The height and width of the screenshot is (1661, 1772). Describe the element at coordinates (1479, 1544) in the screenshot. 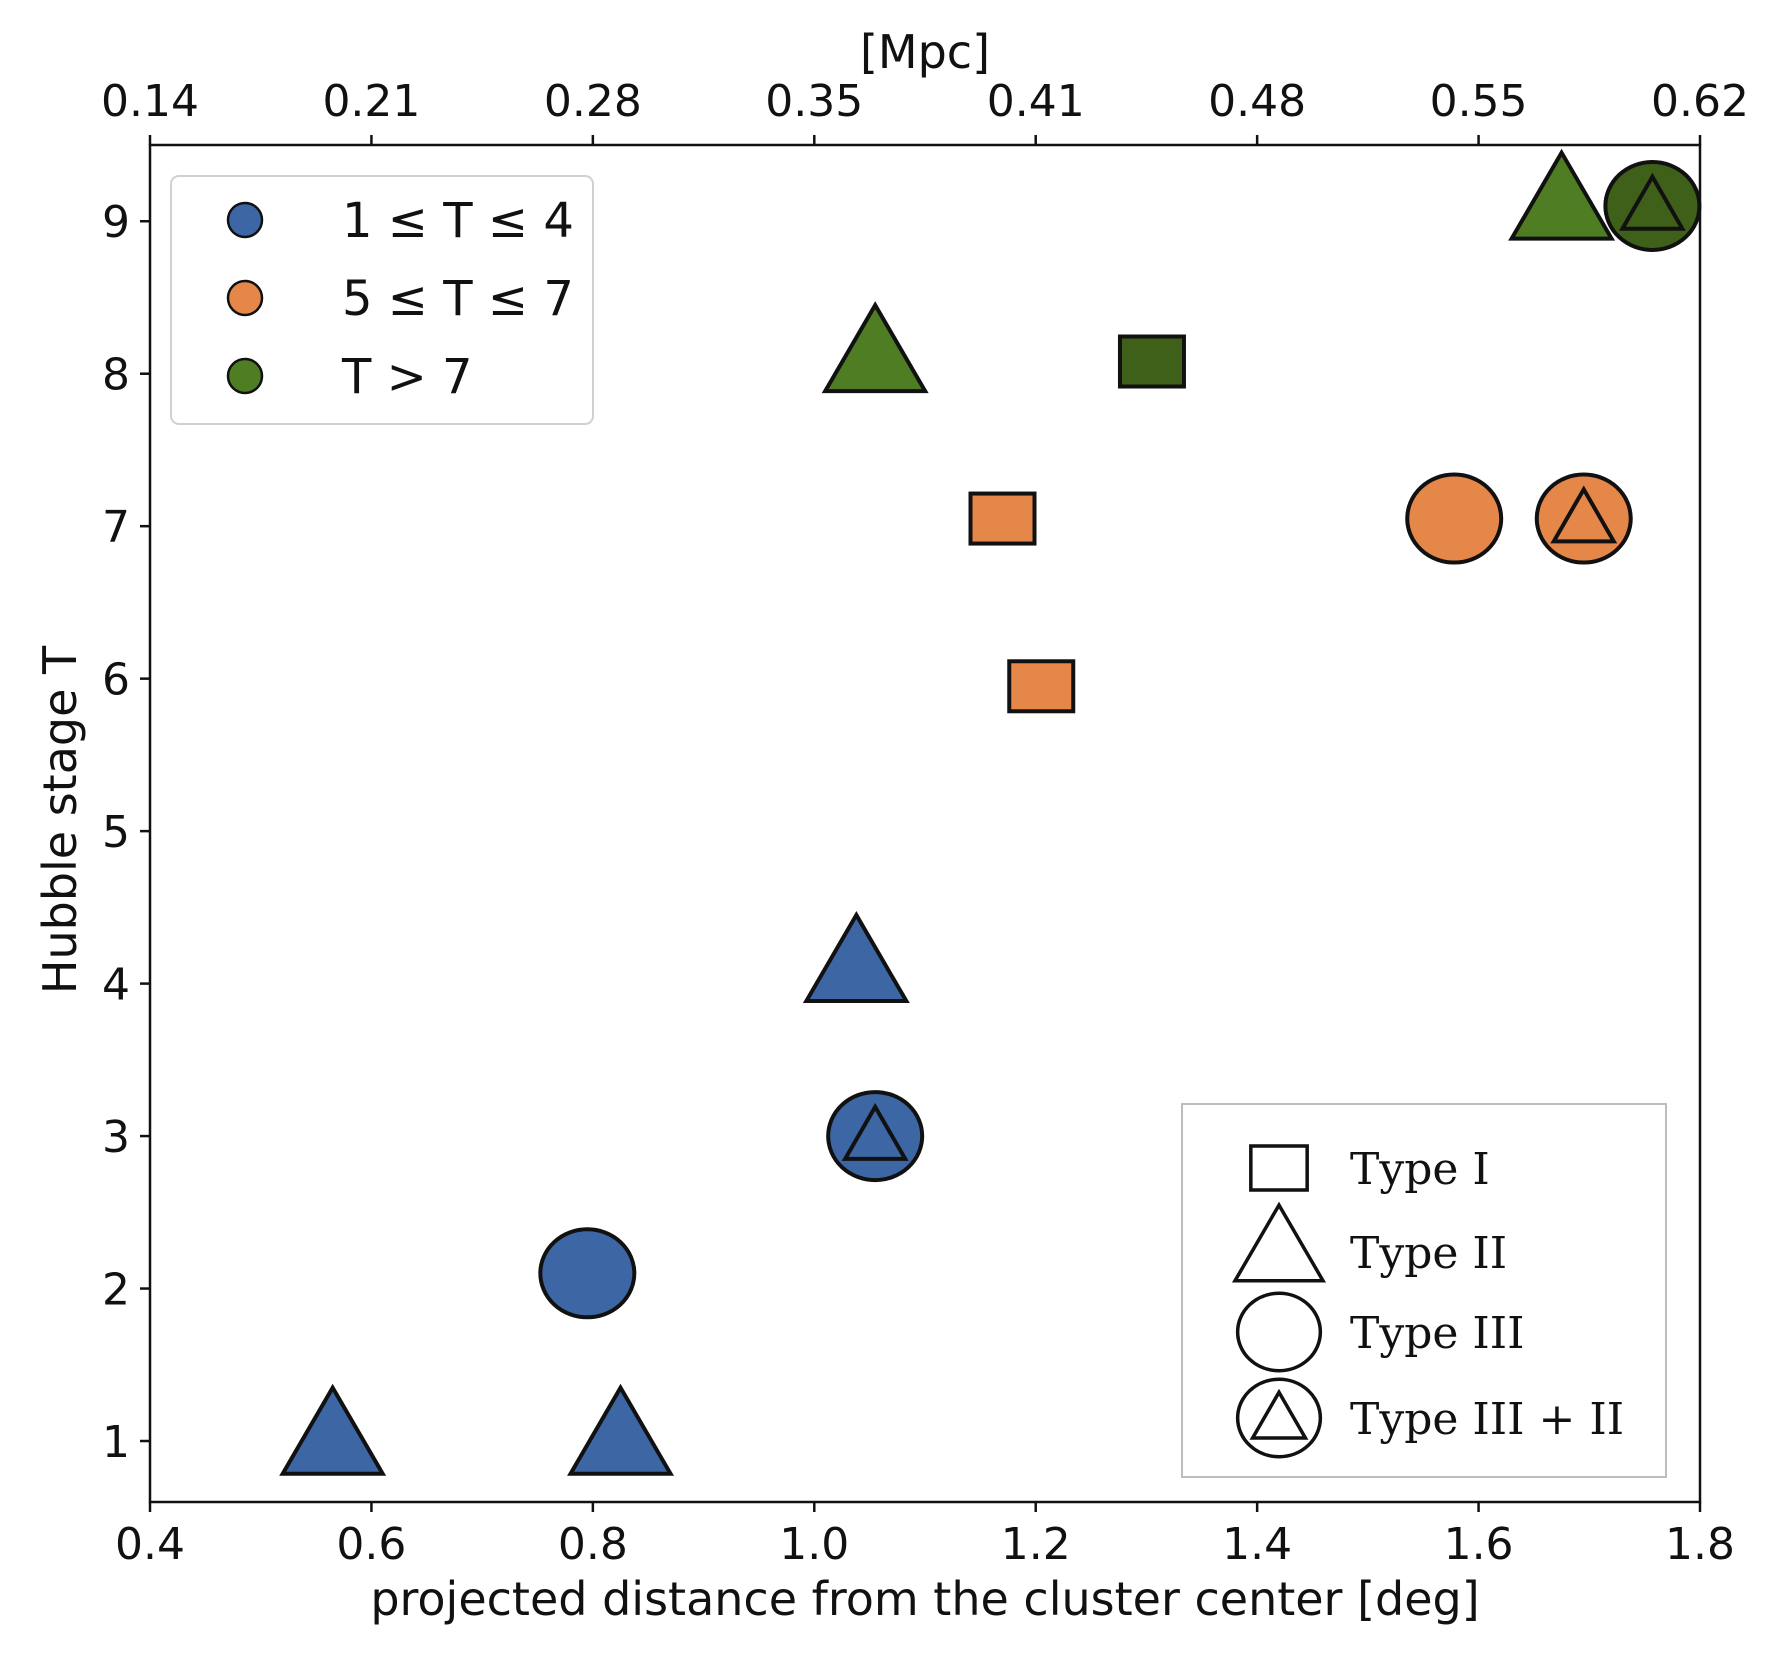

I see `x-tick-label: 1.6` at that location.